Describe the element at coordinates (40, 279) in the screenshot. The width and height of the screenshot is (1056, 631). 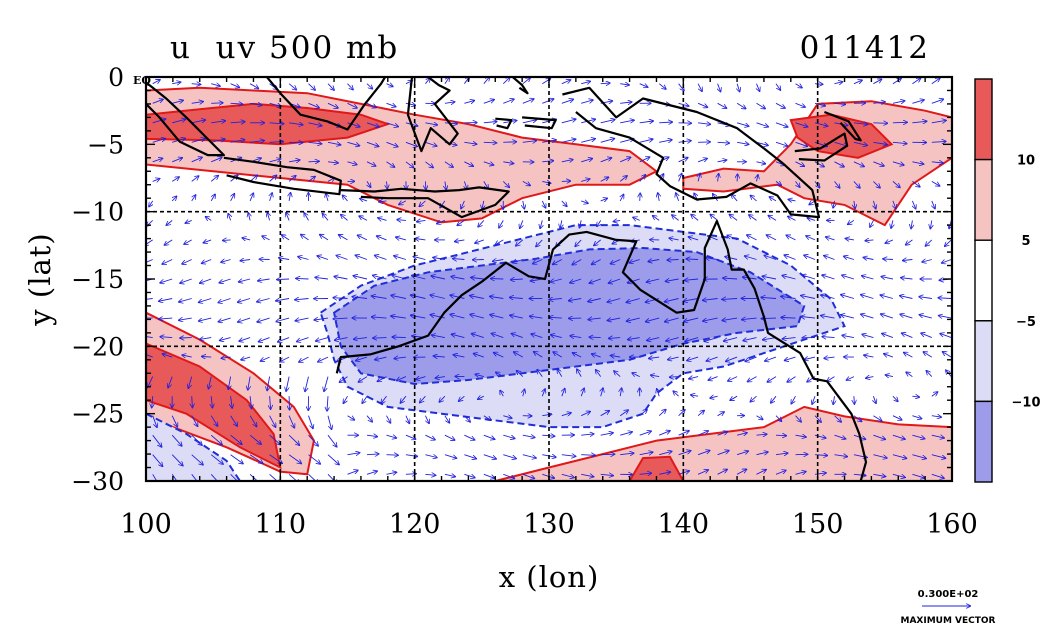
I see `y-axis-label: y (lat)` at that location.